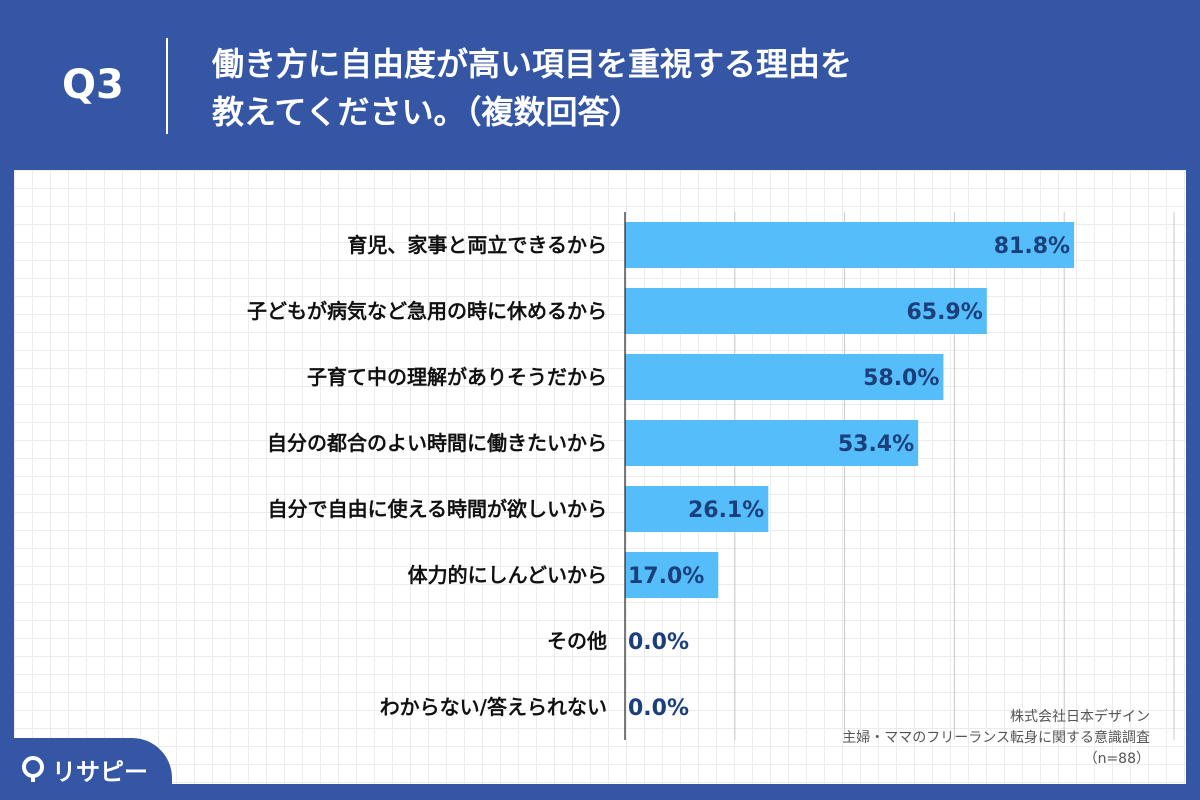 The height and width of the screenshot is (800, 1200). What do you see at coordinates (1116, 759) in the screenshot?
I see `source-sample: （n=88）` at bounding box center [1116, 759].